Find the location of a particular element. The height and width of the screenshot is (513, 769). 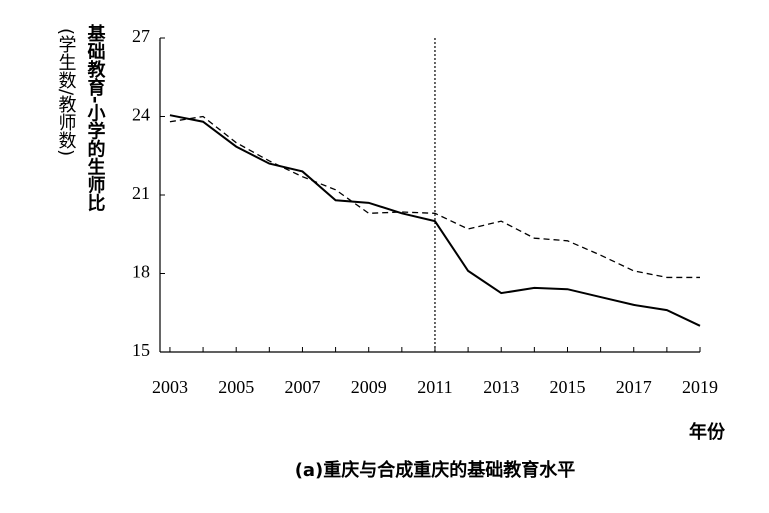

x-tick-label: 2015 is located at coordinates (567, 387).